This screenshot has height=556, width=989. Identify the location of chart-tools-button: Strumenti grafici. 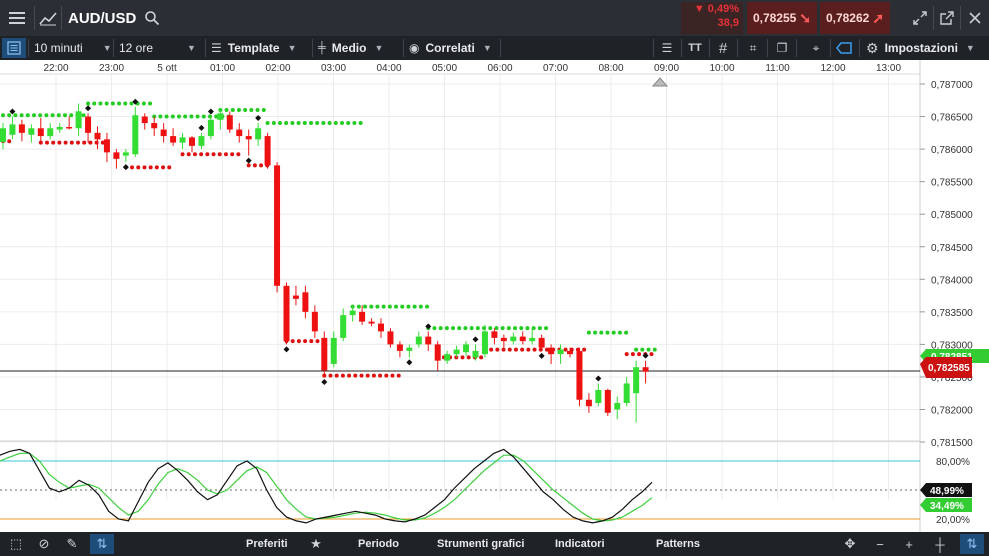
(481, 544).